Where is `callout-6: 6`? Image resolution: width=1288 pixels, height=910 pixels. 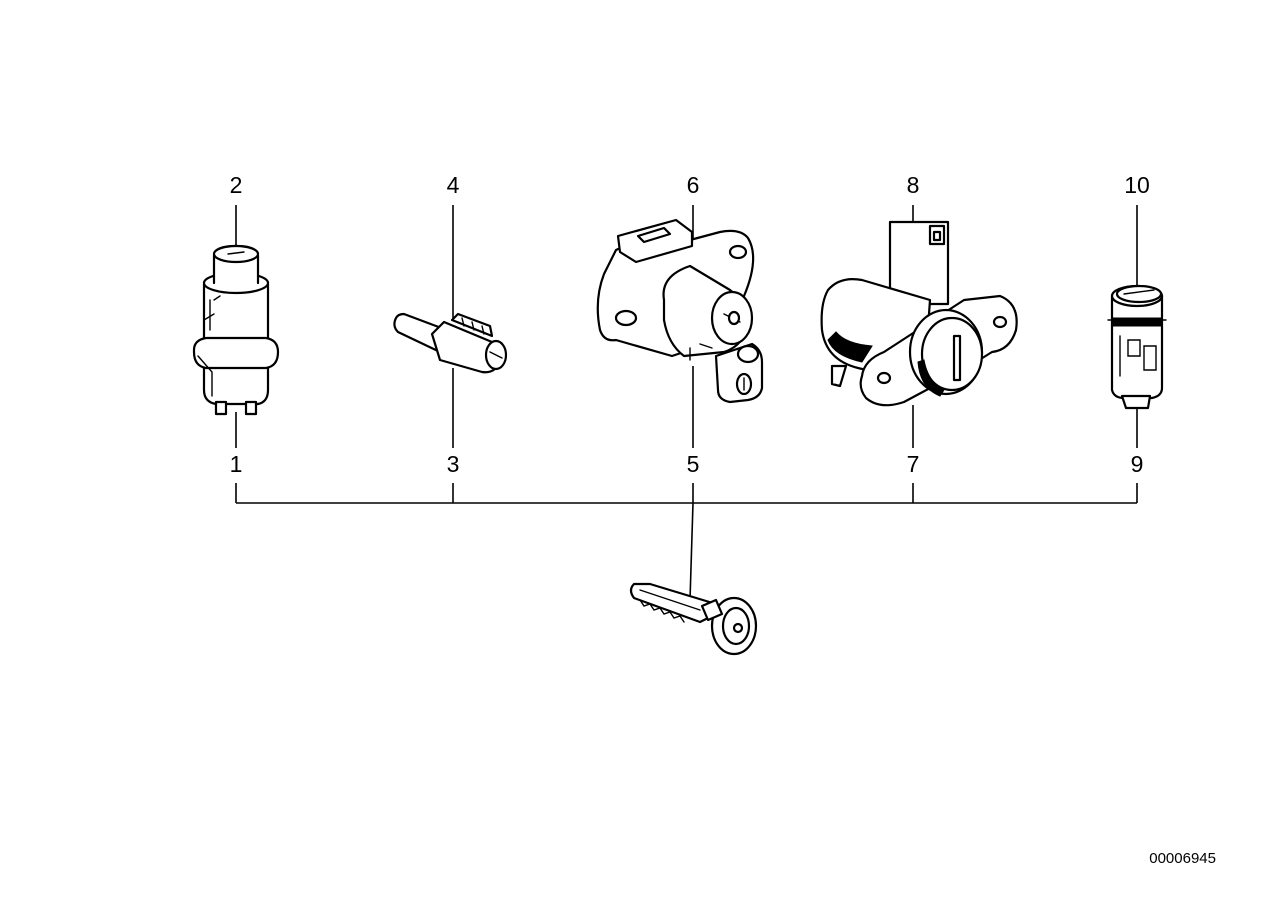 callout-6: 6 is located at coordinates (693, 185).